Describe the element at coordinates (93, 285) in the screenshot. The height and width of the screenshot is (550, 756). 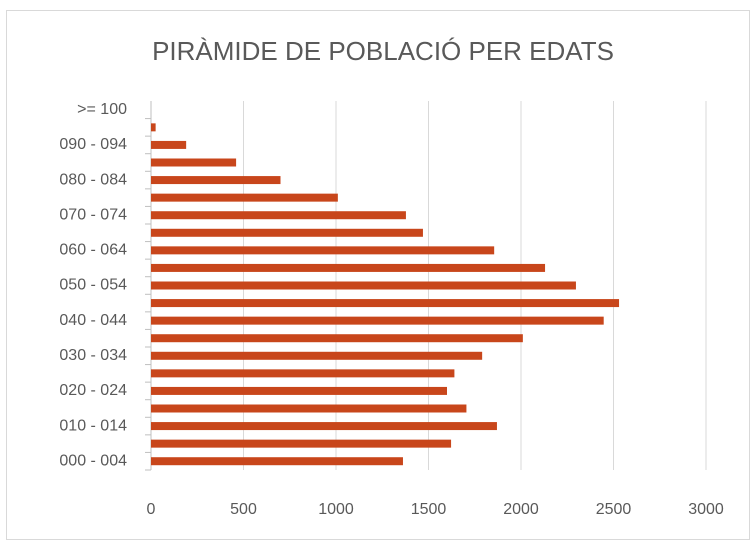
I see `y-tick-label: 050 - 054` at that location.